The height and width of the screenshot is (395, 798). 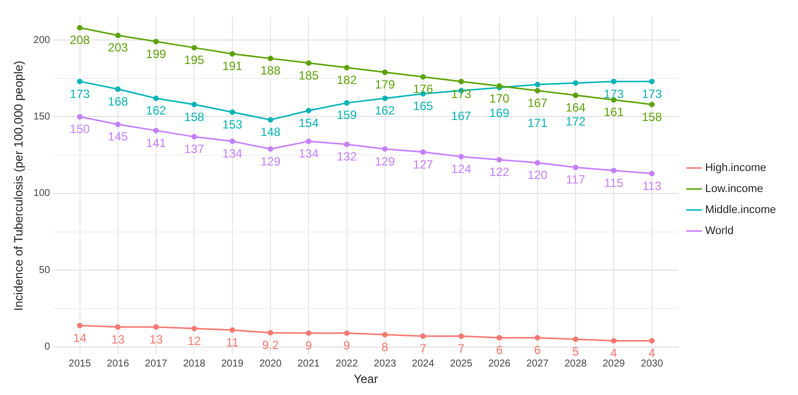 I want to click on x-tick-label: 2025, so click(x=461, y=364).